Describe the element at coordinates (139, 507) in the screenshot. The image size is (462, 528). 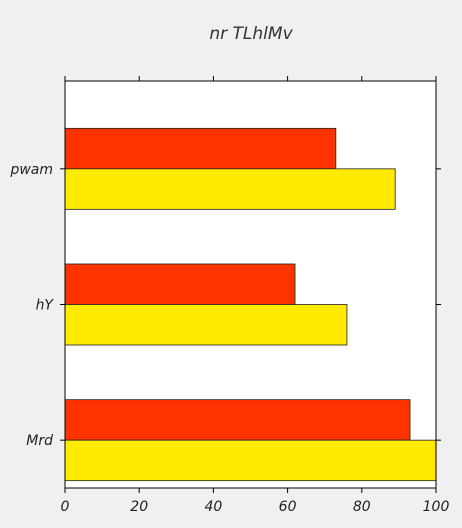
I see `x-tick-label: 20` at that location.